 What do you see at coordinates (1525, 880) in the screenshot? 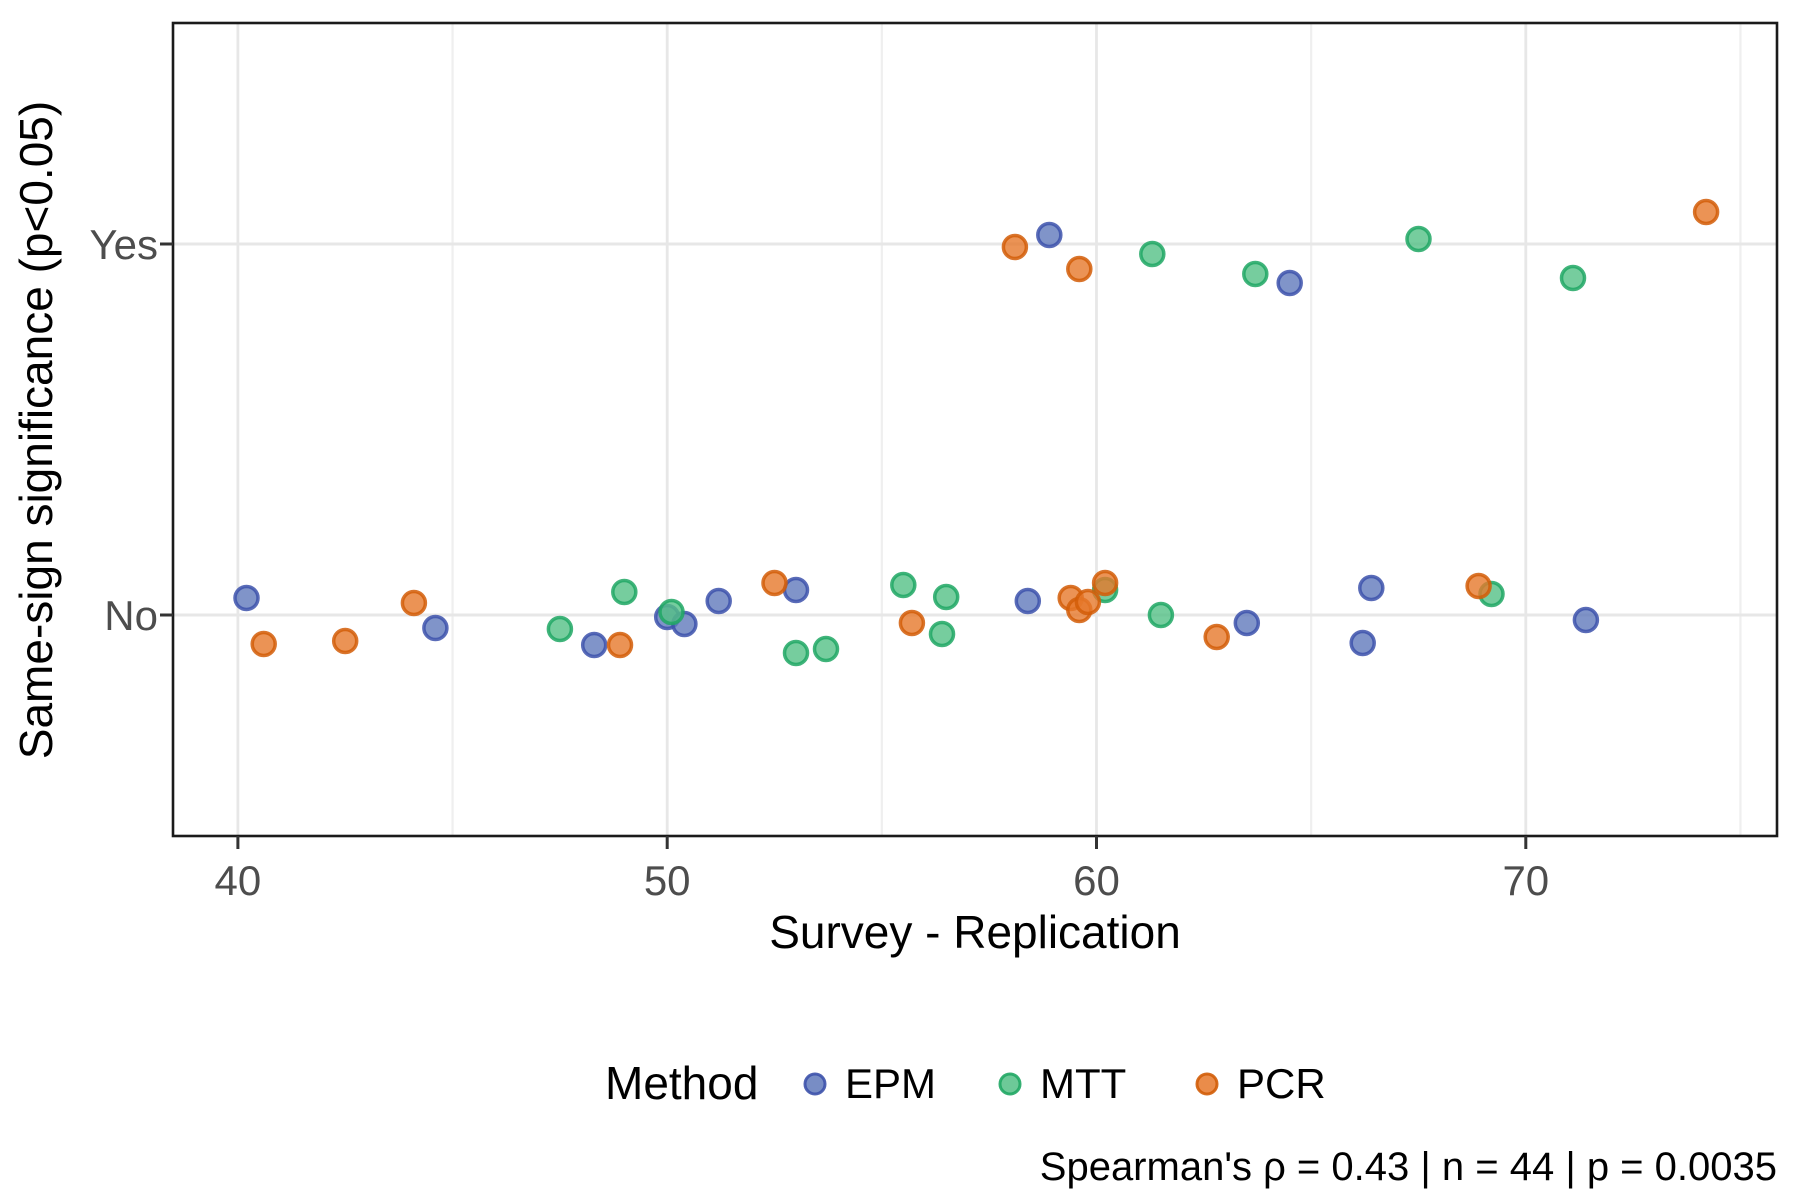
I see `x-tick-label: 70` at bounding box center [1525, 880].